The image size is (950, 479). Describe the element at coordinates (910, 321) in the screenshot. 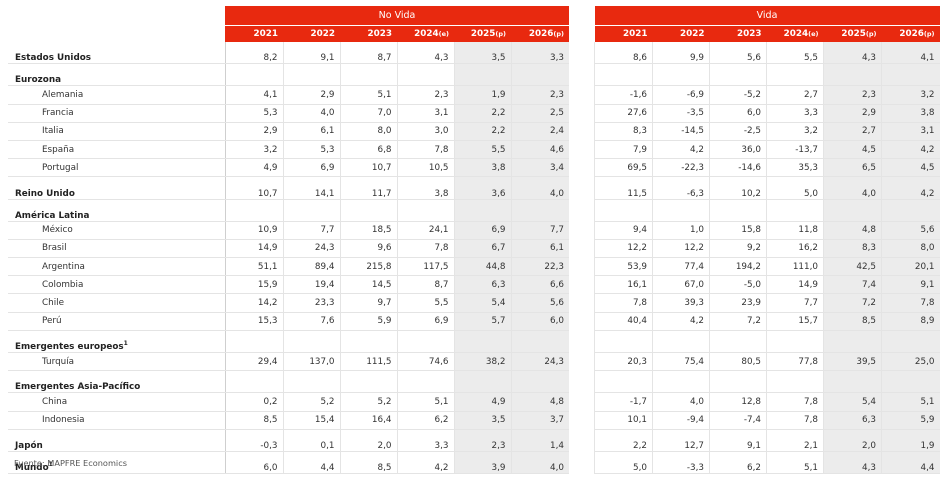

I see `vida-value: 8,9` at that location.